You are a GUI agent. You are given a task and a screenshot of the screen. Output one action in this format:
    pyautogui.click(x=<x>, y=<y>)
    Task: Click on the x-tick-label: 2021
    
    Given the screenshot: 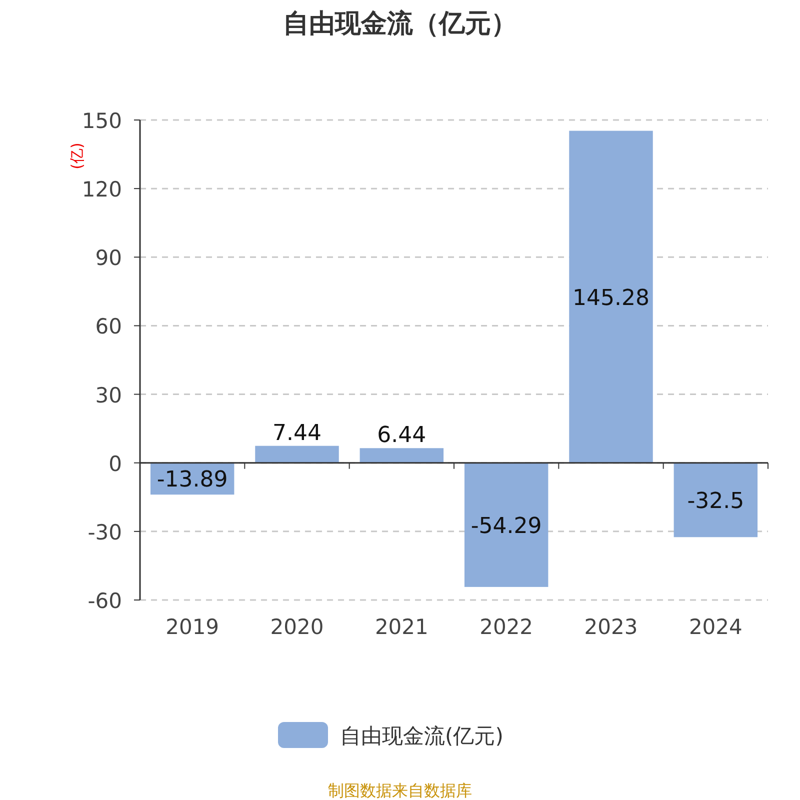 What is the action you would take?
    pyautogui.click(x=401, y=627)
    